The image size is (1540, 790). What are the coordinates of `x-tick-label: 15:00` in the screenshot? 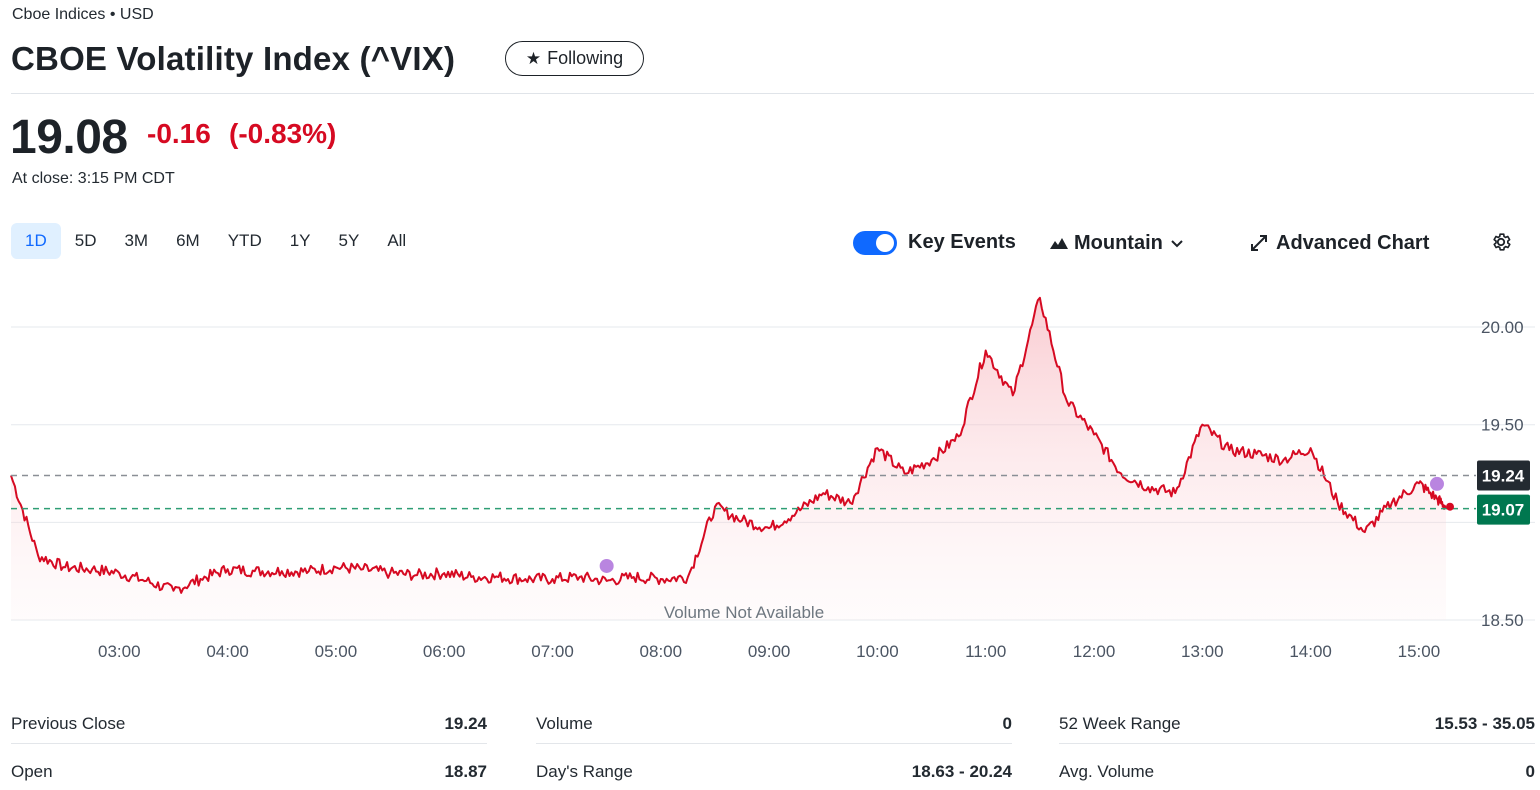 It's located at (1419, 651).